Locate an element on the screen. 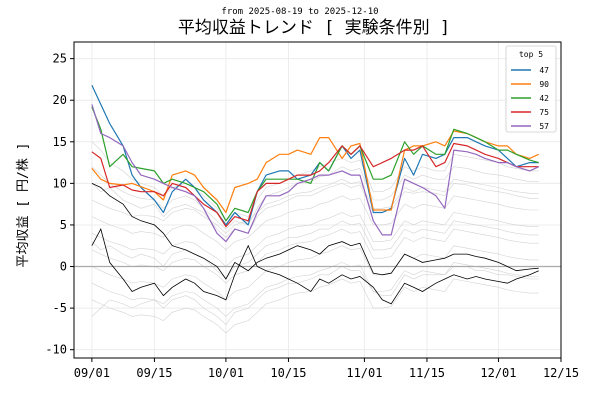 This screenshot has height=400, width=600. legend-label-42: 42 is located at coordinates (544, 98).